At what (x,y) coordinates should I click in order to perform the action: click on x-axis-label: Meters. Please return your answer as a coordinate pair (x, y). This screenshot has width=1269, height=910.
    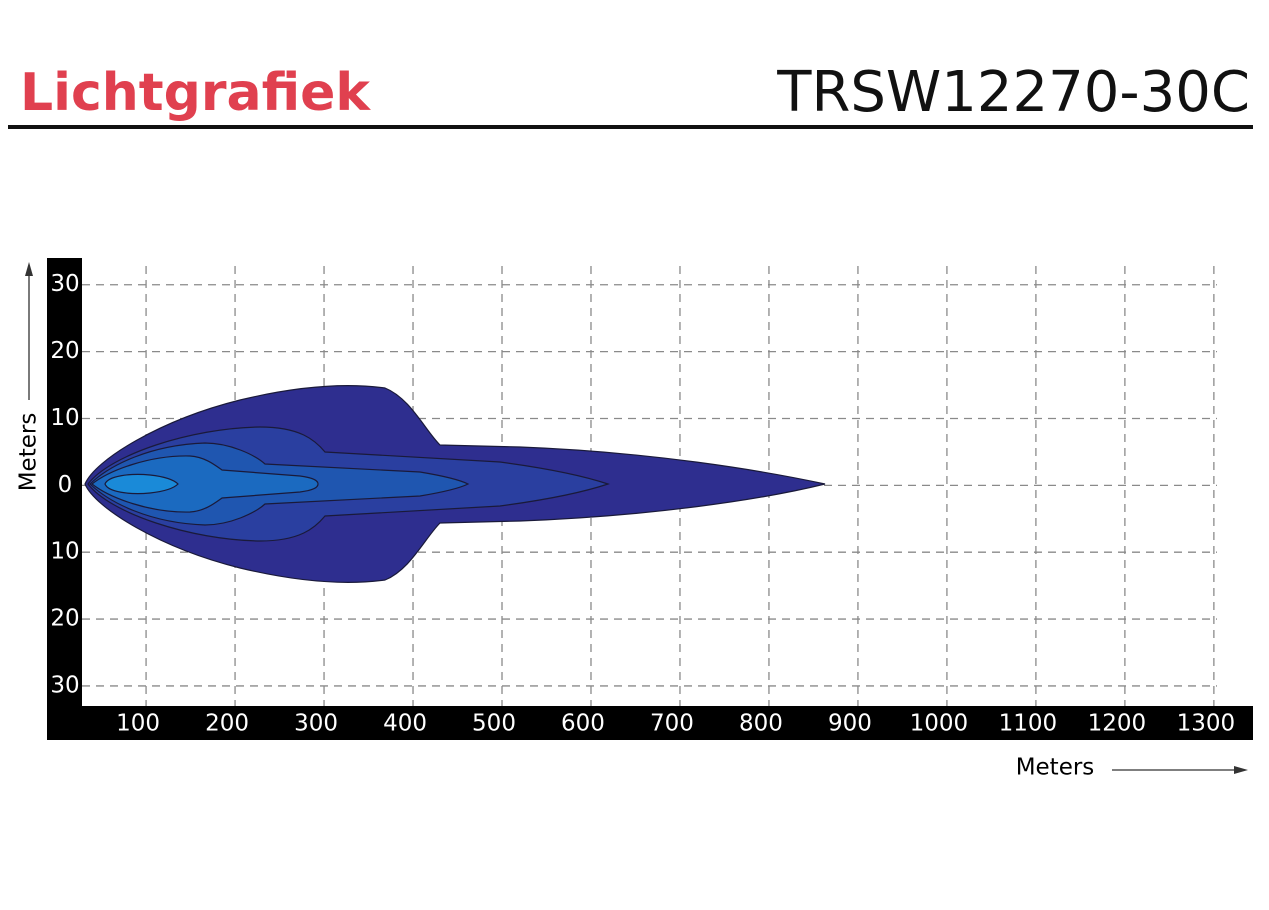
    Looking at the image, I should click on (1055, 768).